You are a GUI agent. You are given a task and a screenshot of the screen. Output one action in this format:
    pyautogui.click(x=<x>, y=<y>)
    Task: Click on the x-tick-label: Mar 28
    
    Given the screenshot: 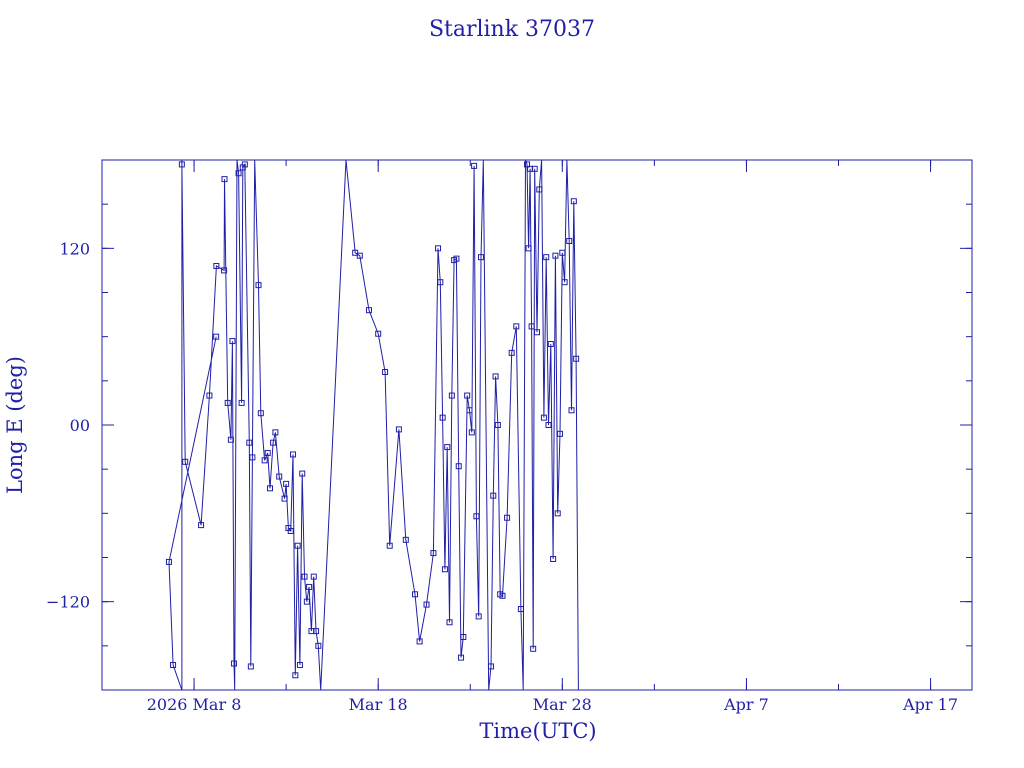 What is the action you would take?
    pyautogui.click(x=562, y=704)
    